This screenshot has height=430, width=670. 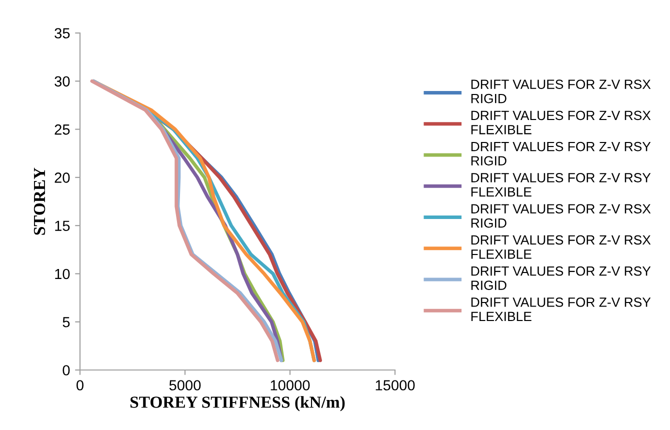 I want to click on x-tick-label: 10000, so click(x=290, y=385).